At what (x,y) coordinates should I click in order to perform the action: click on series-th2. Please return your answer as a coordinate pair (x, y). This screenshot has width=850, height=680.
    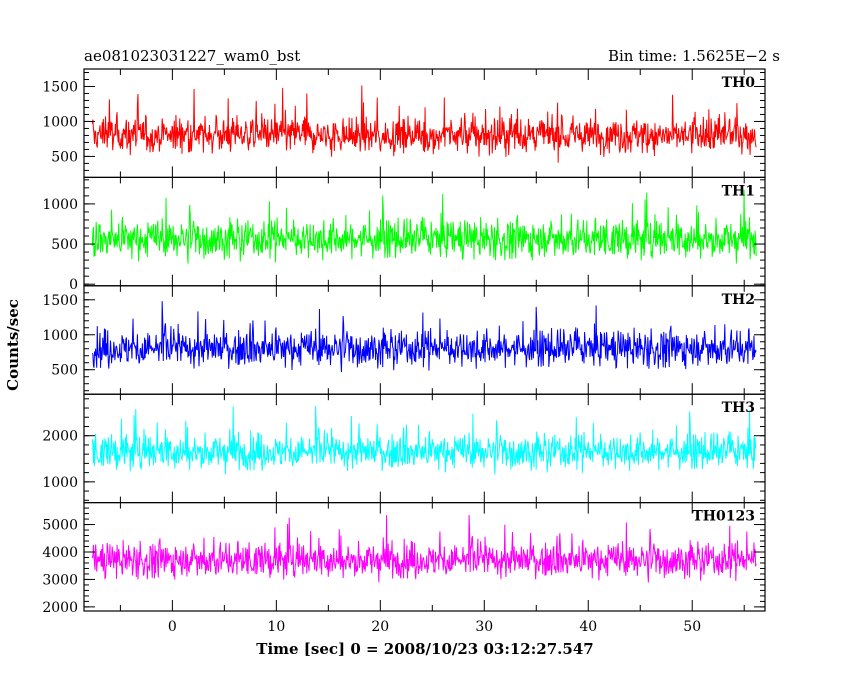
    Looking at the image, I should click on (424, 337).